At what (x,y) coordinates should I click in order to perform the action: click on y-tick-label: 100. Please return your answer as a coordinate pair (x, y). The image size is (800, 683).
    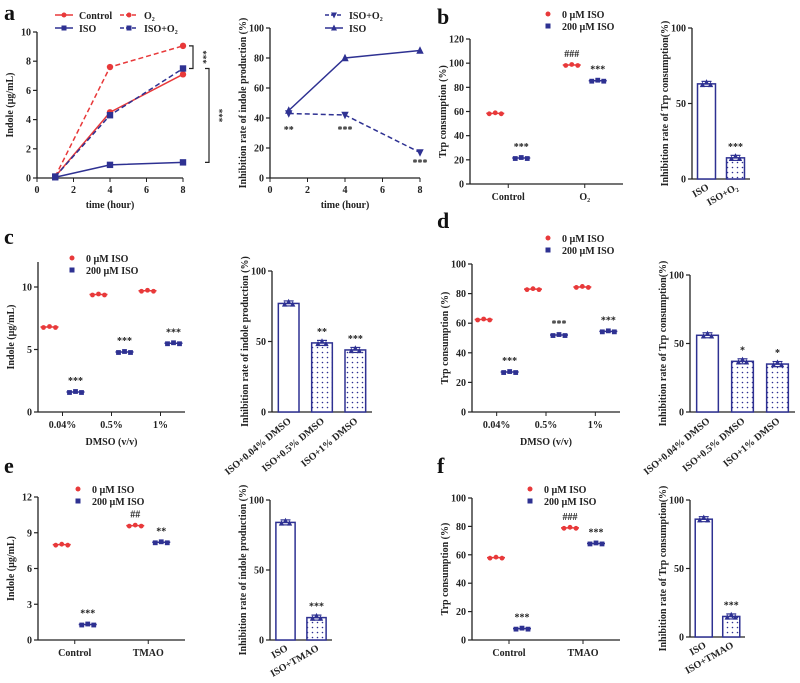
    Looking at the image, I should click on (256, 29).